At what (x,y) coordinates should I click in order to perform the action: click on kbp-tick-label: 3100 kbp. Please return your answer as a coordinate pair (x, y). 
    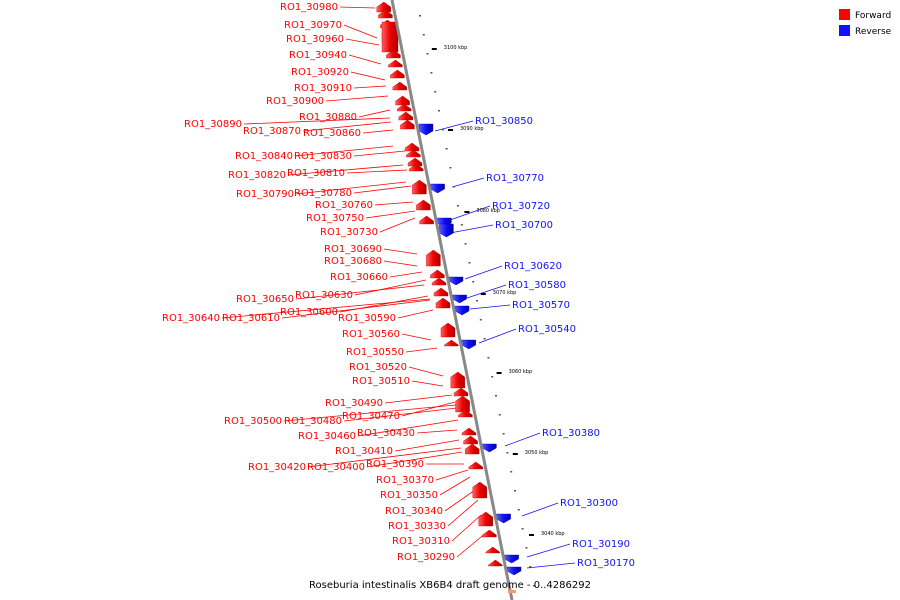
    Looking at the image, I should click on (456, 48).